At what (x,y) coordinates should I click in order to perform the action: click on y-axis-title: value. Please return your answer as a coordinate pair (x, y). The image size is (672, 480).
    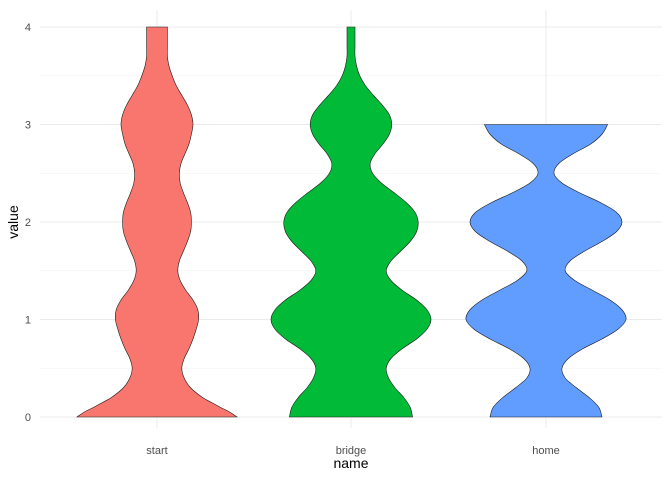
    Looking at the image, I should click on (13, 222).